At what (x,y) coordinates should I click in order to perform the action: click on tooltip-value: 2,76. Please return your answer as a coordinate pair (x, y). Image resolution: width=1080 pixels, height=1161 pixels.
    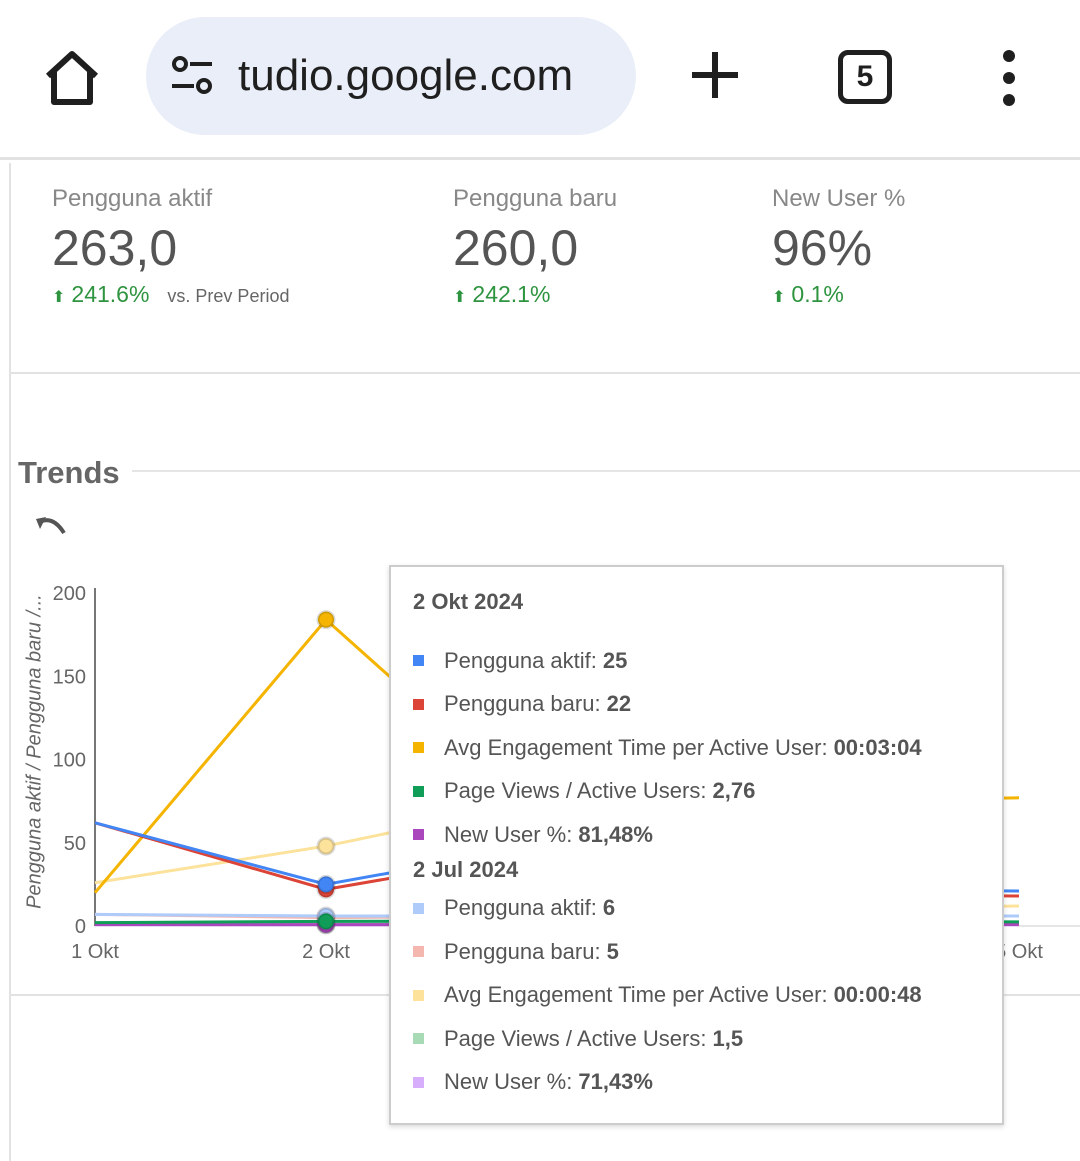
    Looking at the image, I should click on (734, 791).